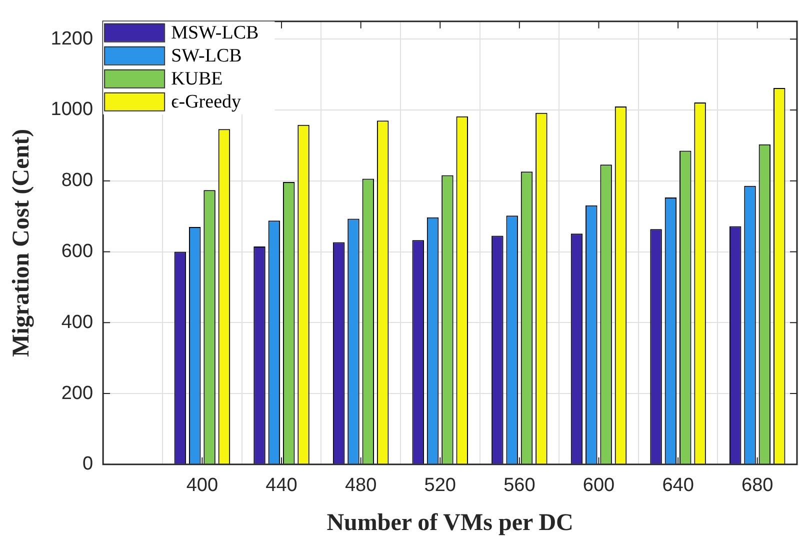 The image size is (799, 544). What do you see at coordinates (215, 33) in the screenshot?
I see `legend-label: MSW-LCB` at bounding box center [215, 33].